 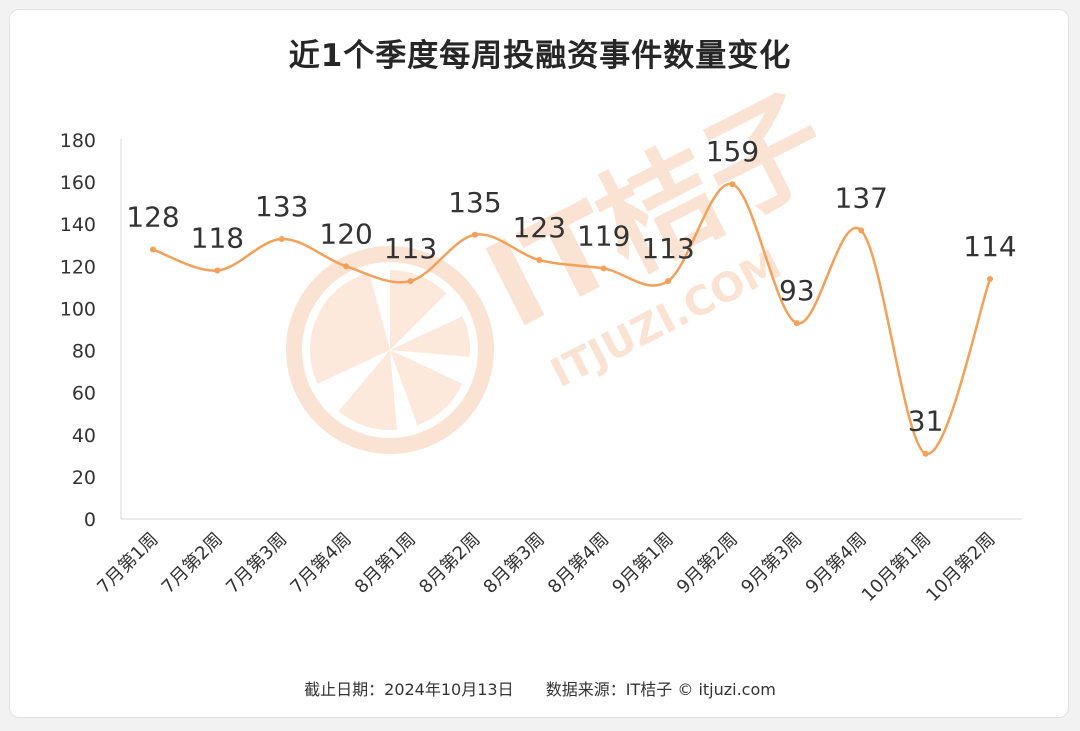 What do you see at coordinates (409, 689) in the screenshot?
I see `footer-date: 截止日期：2024年10月13日` at bounding box center [409, 689].